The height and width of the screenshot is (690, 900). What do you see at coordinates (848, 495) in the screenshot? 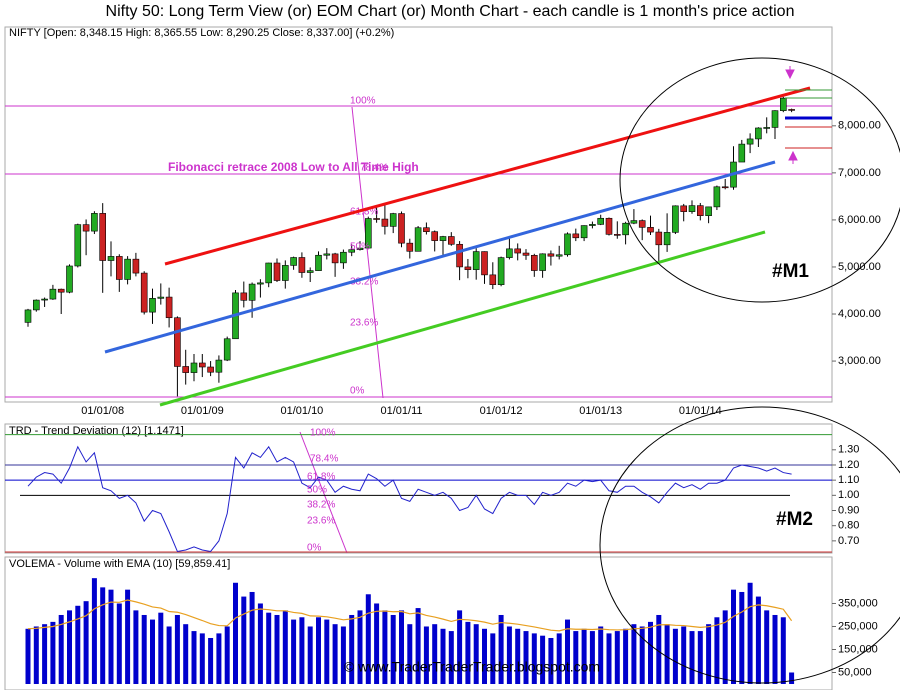
I see `y-tick-label: 1.00` at bounding box center [848, 495].